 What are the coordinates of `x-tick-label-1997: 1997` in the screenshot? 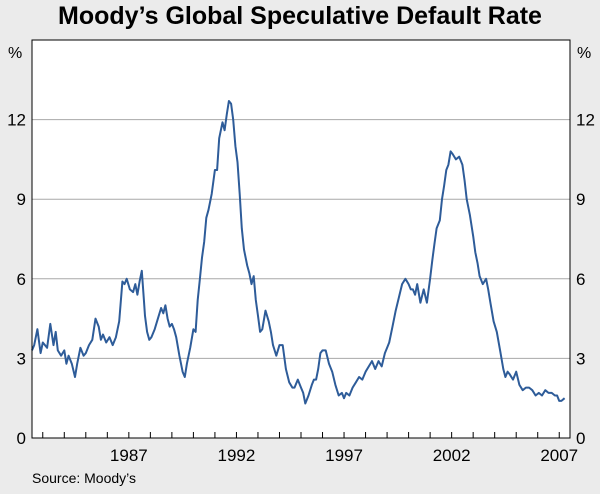 It's located at (344, 455).